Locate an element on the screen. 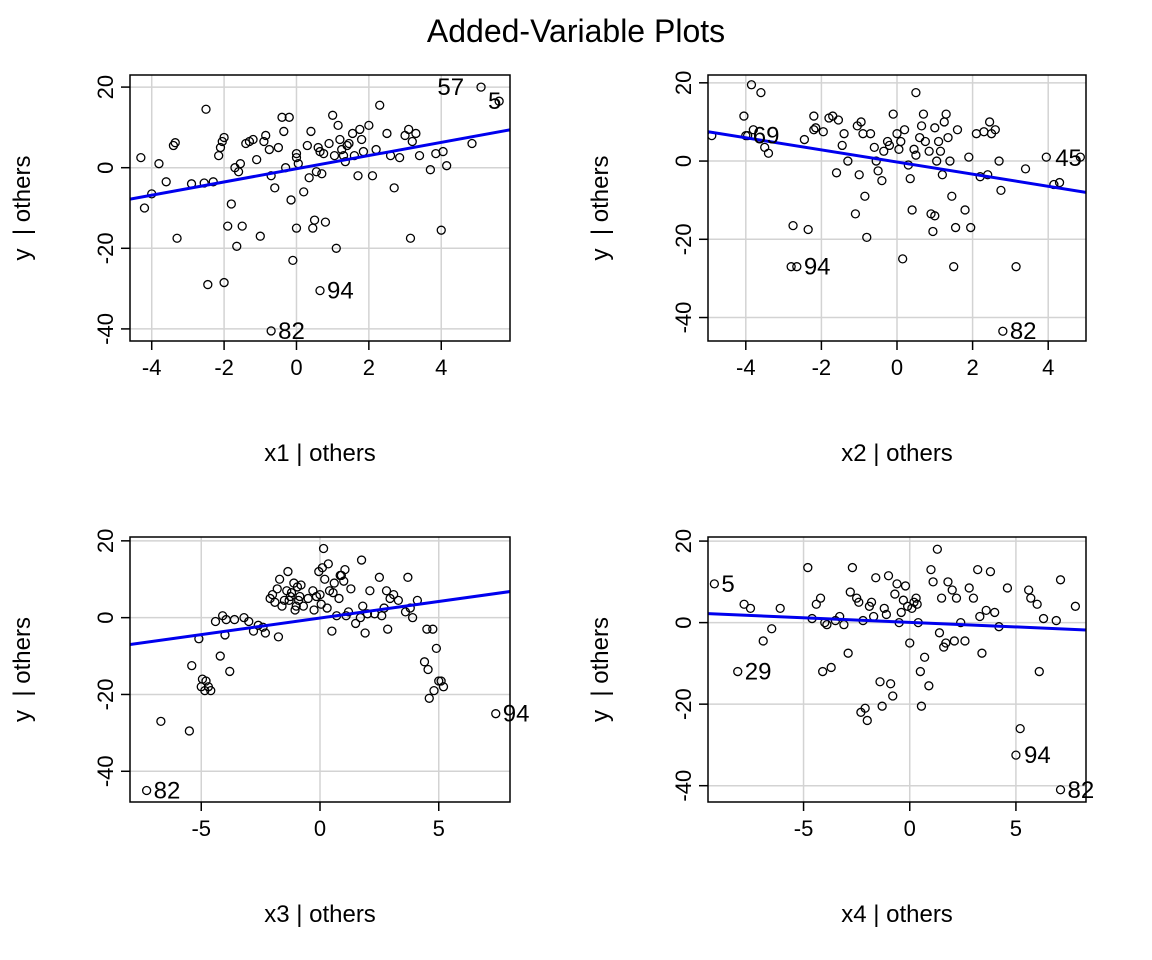  x-tick-label: -2 is located at coordinates (224, 367).